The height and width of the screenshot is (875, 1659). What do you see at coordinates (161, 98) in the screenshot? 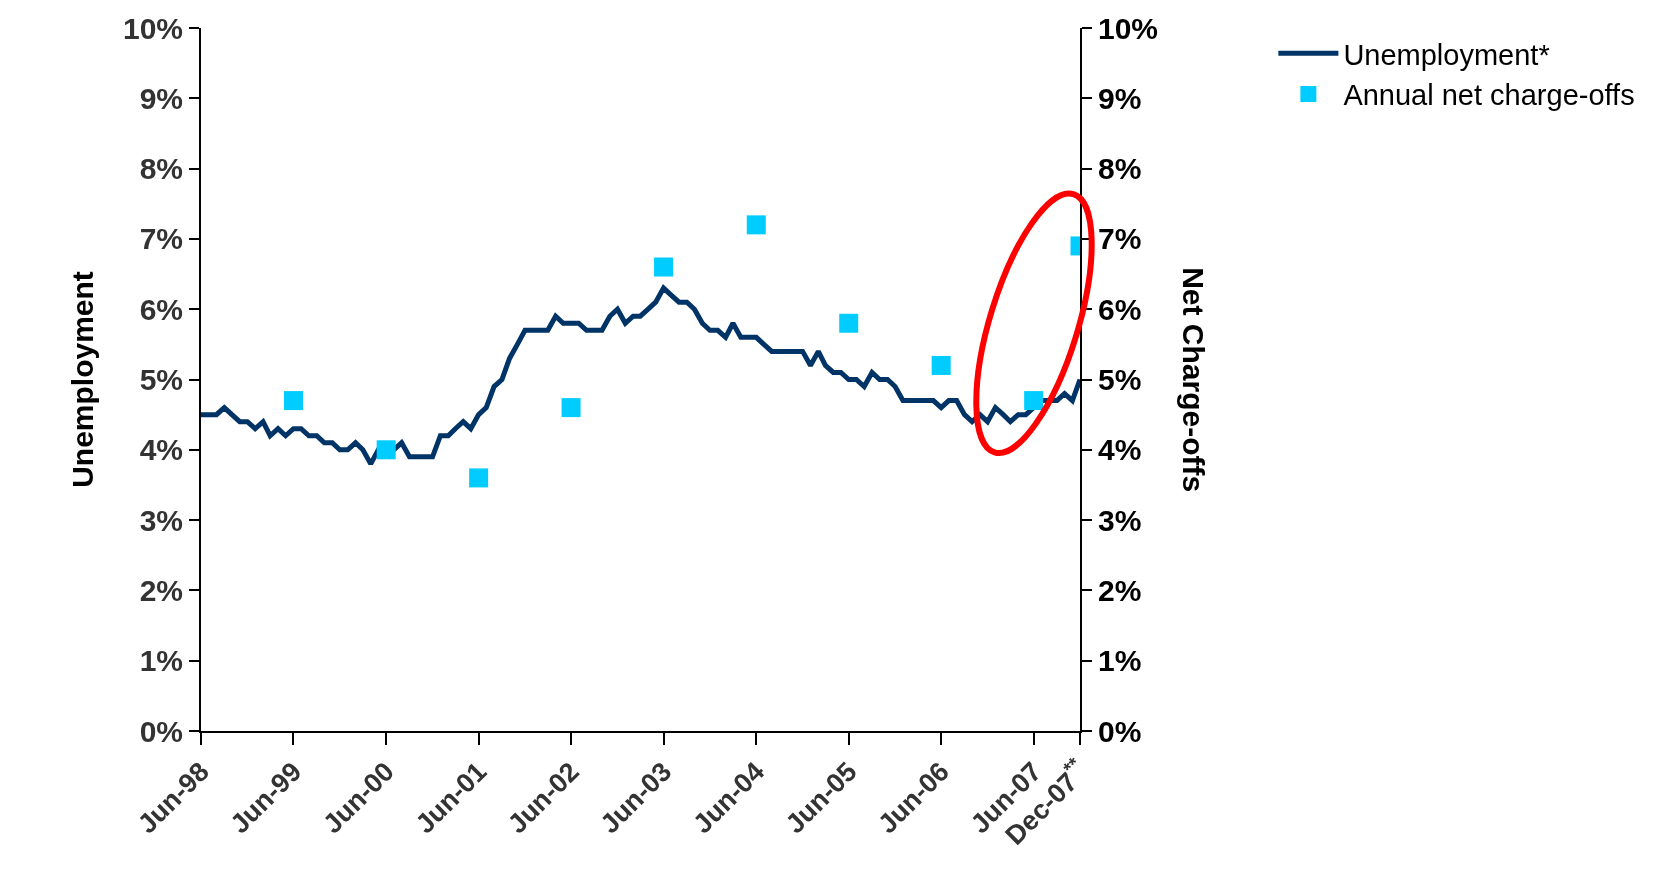
I see `y-tick-label: 9%` at bounding box center [161, 98].